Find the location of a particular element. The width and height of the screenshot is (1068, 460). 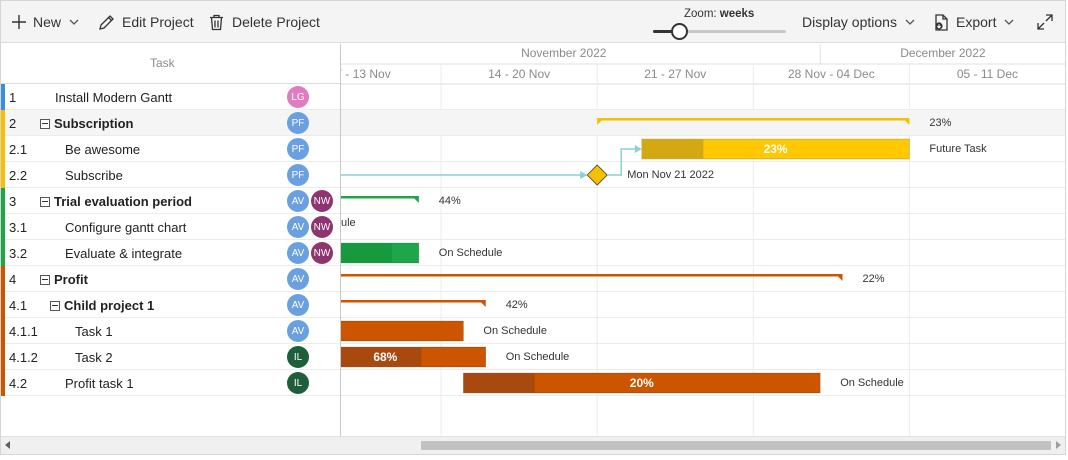

task-wbs: 4 is located at coordinates (13, 279).